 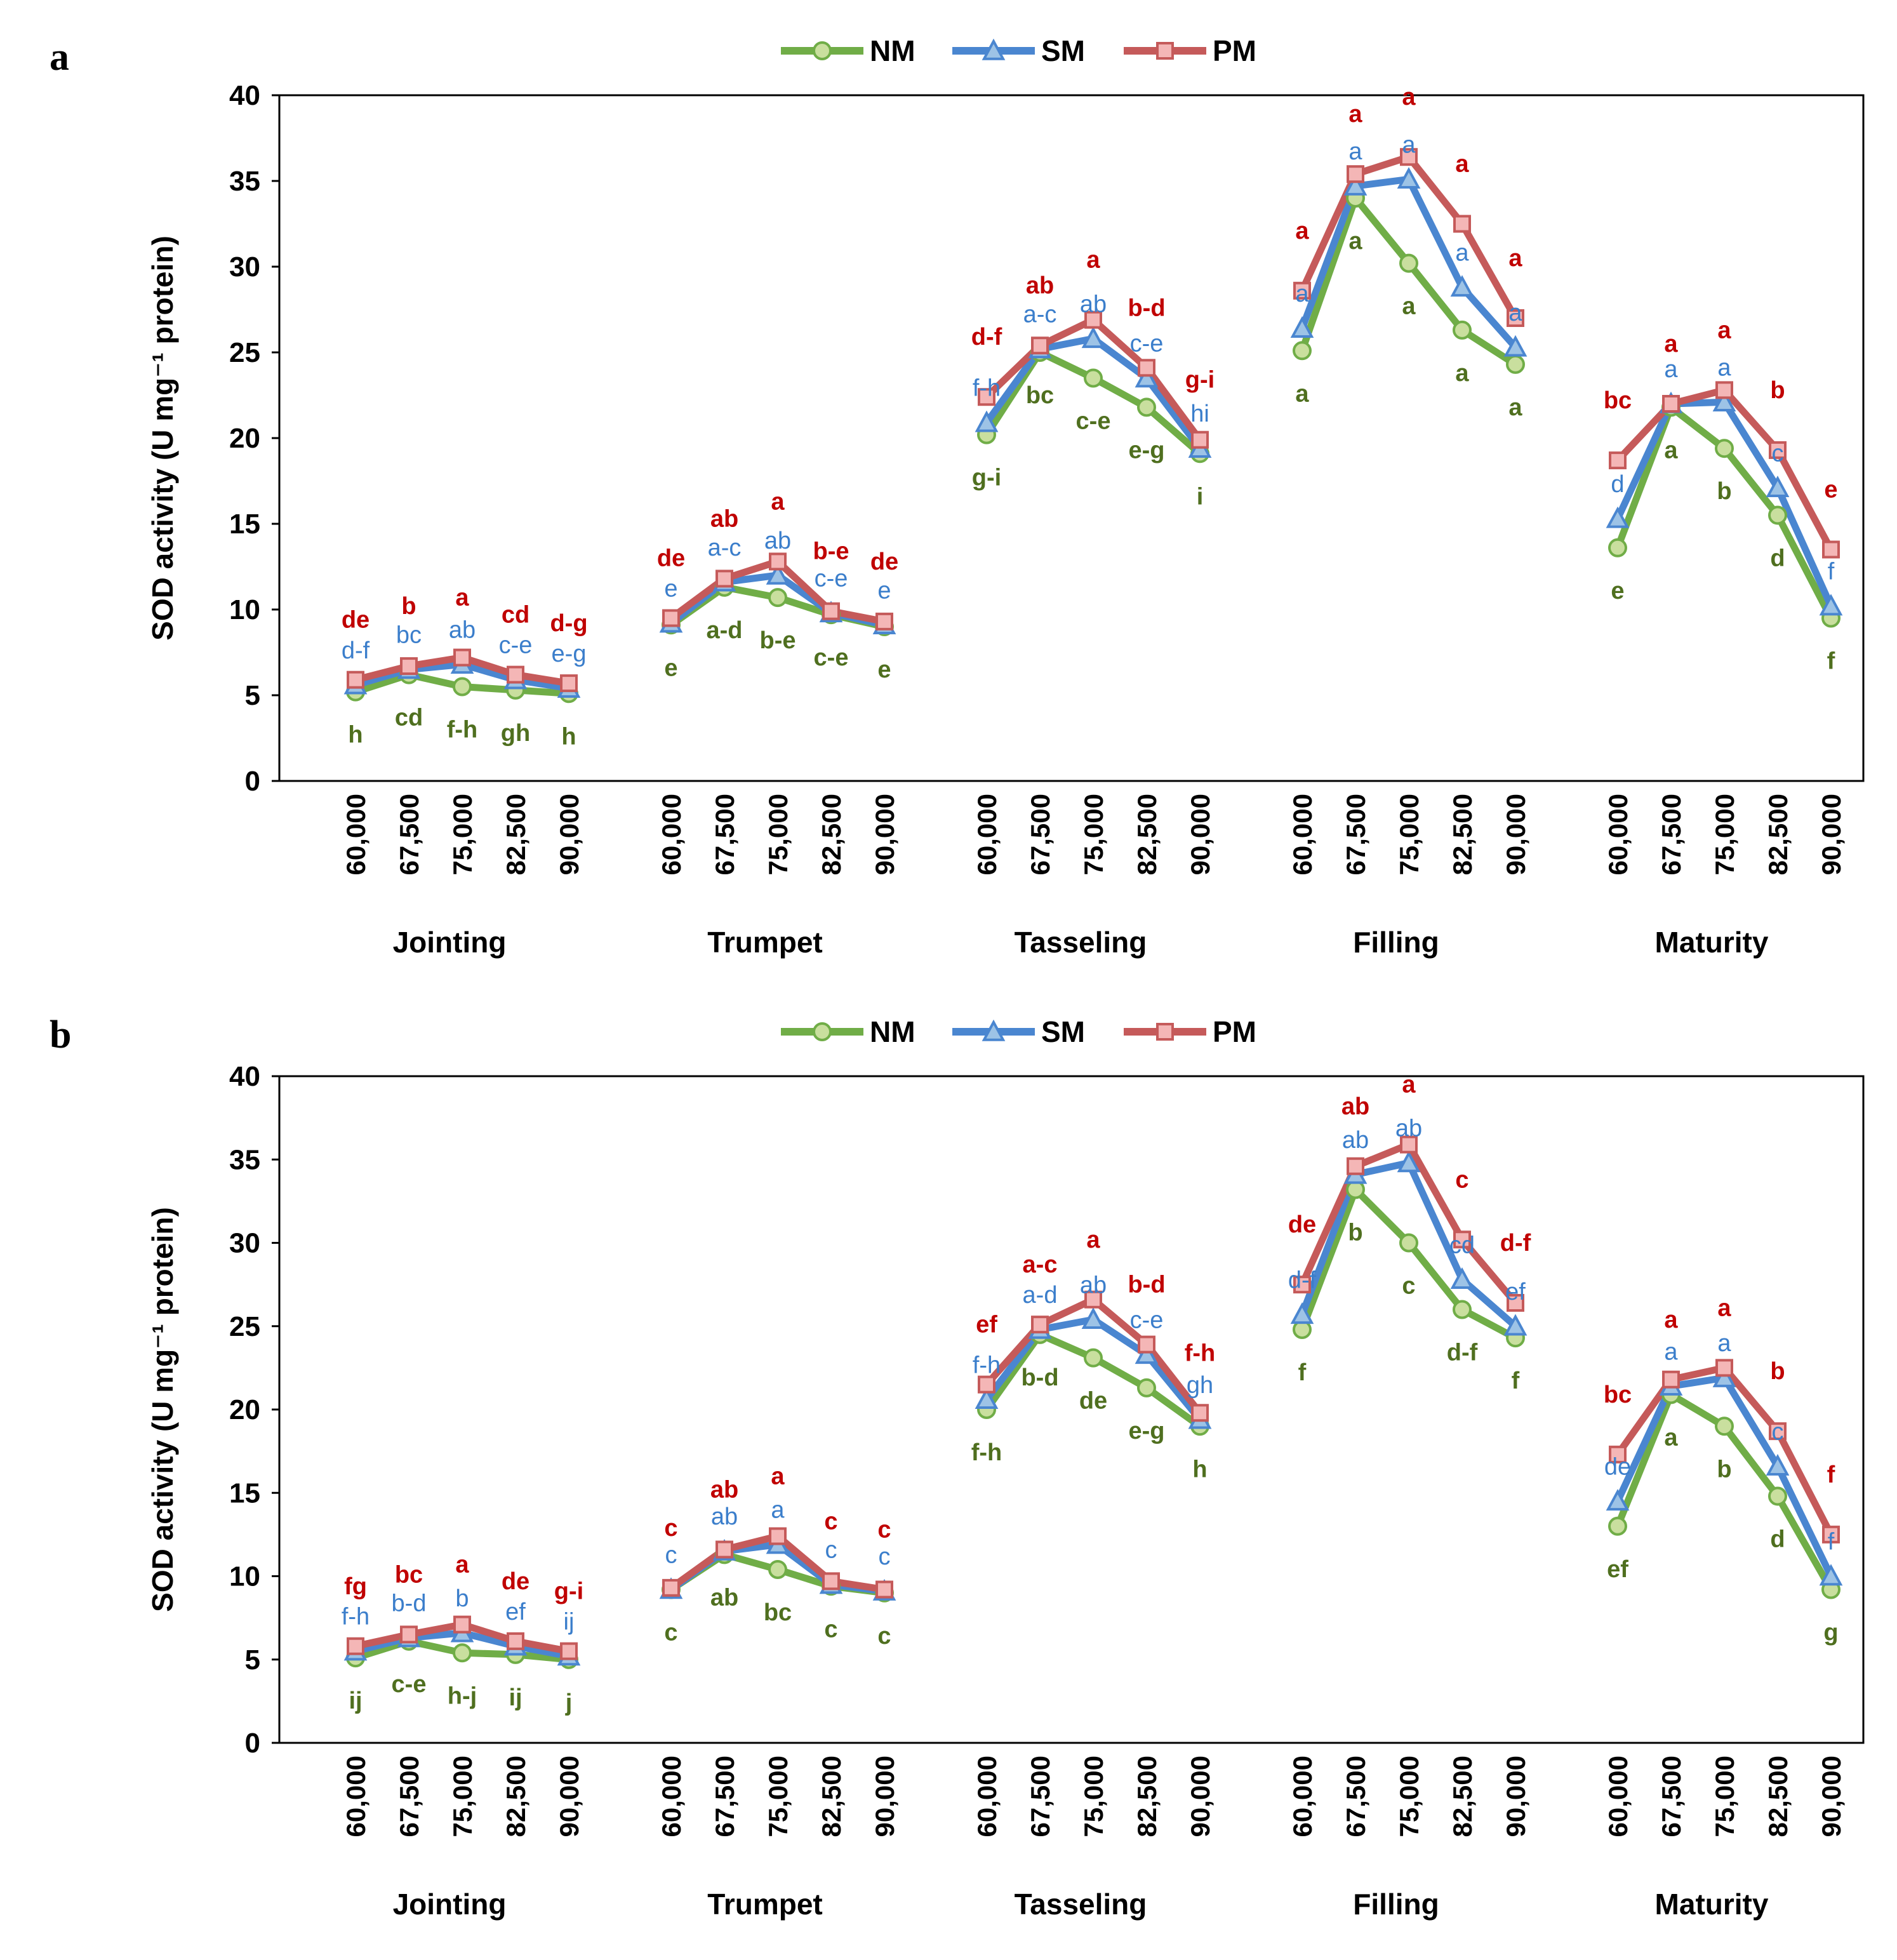 What do you see at coordinates (1234, 50) in the screenshot?
I see `legend-label-pm: PM` at bounding box center [1234, 50].